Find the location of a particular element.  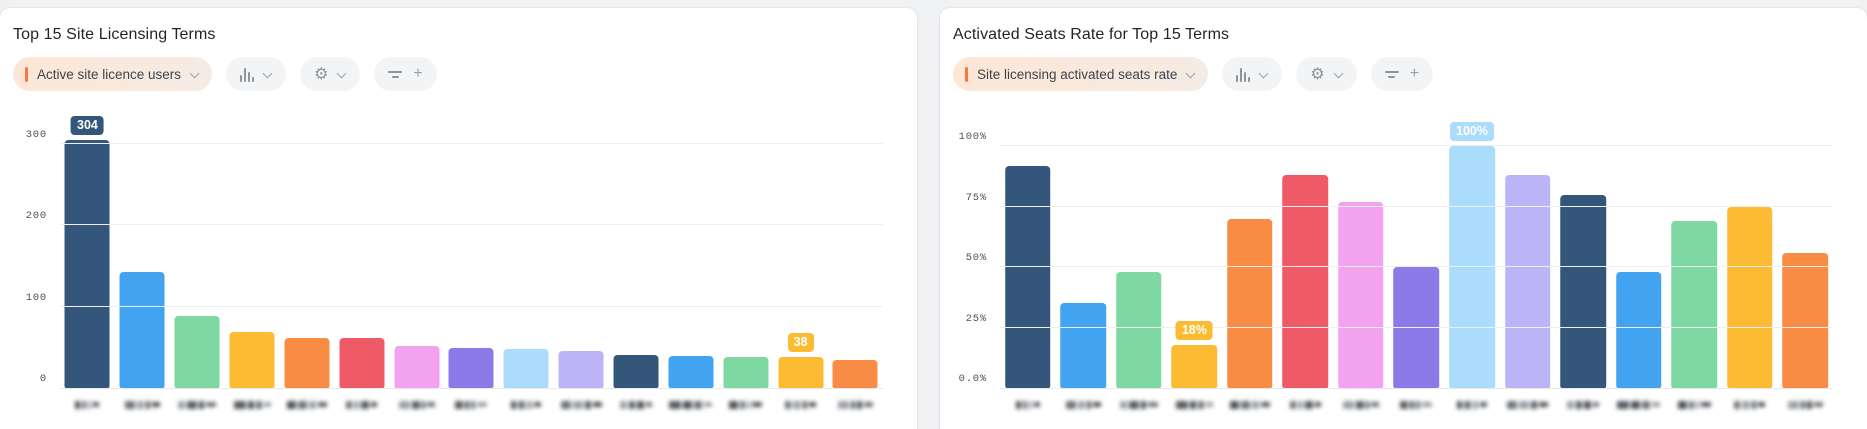

series-filter-pill: Site licensing activated seats rate is located at coordinates (1081, 74).